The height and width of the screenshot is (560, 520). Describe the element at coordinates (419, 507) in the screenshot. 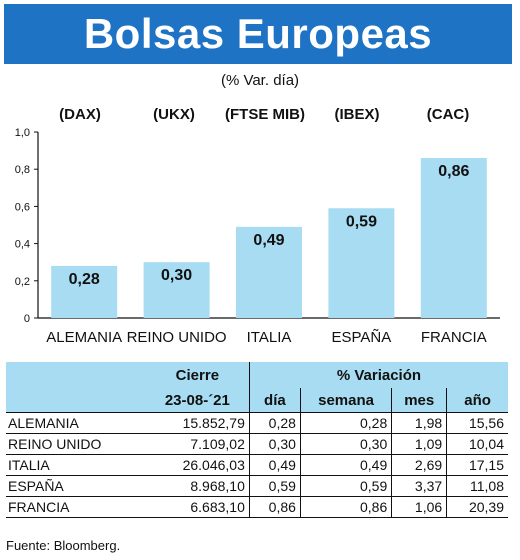

I see `table-cell-month: 1,06` at that location.